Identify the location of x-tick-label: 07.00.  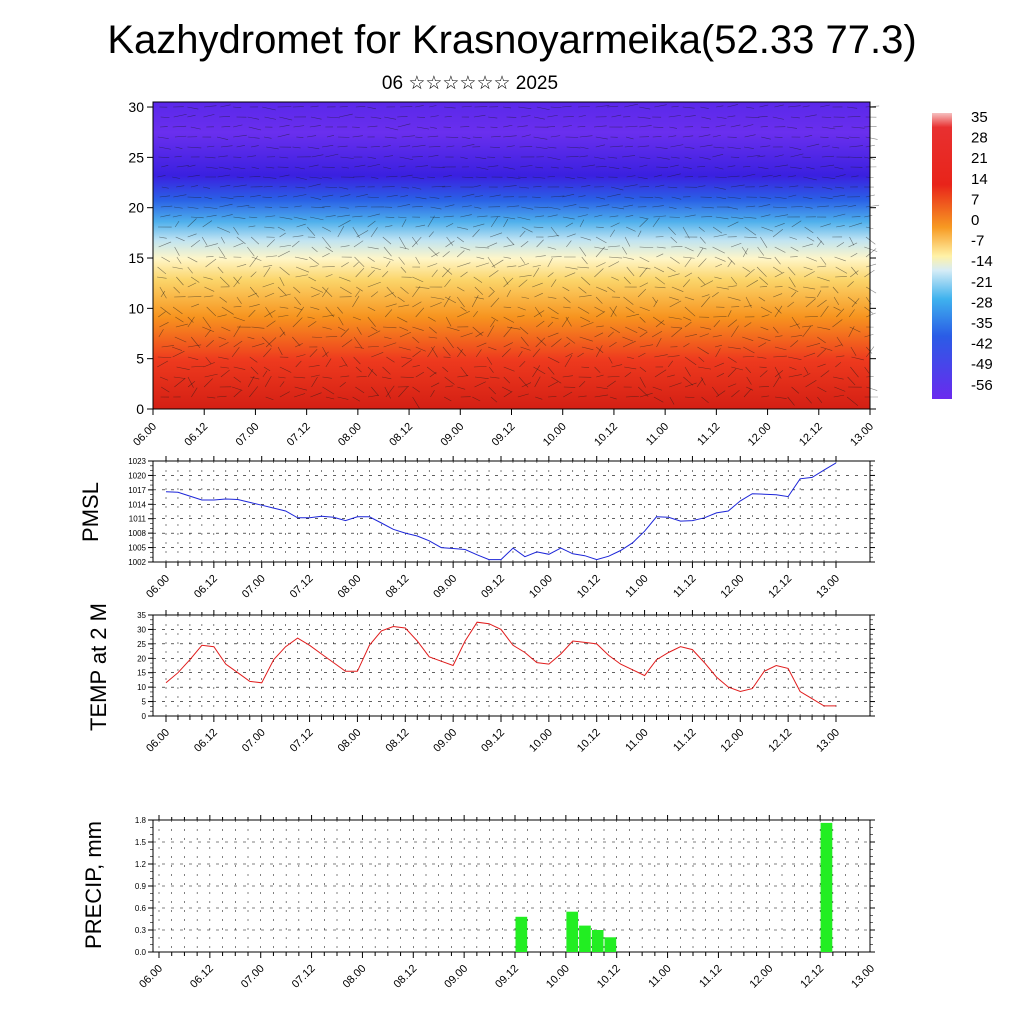
(254, 741).